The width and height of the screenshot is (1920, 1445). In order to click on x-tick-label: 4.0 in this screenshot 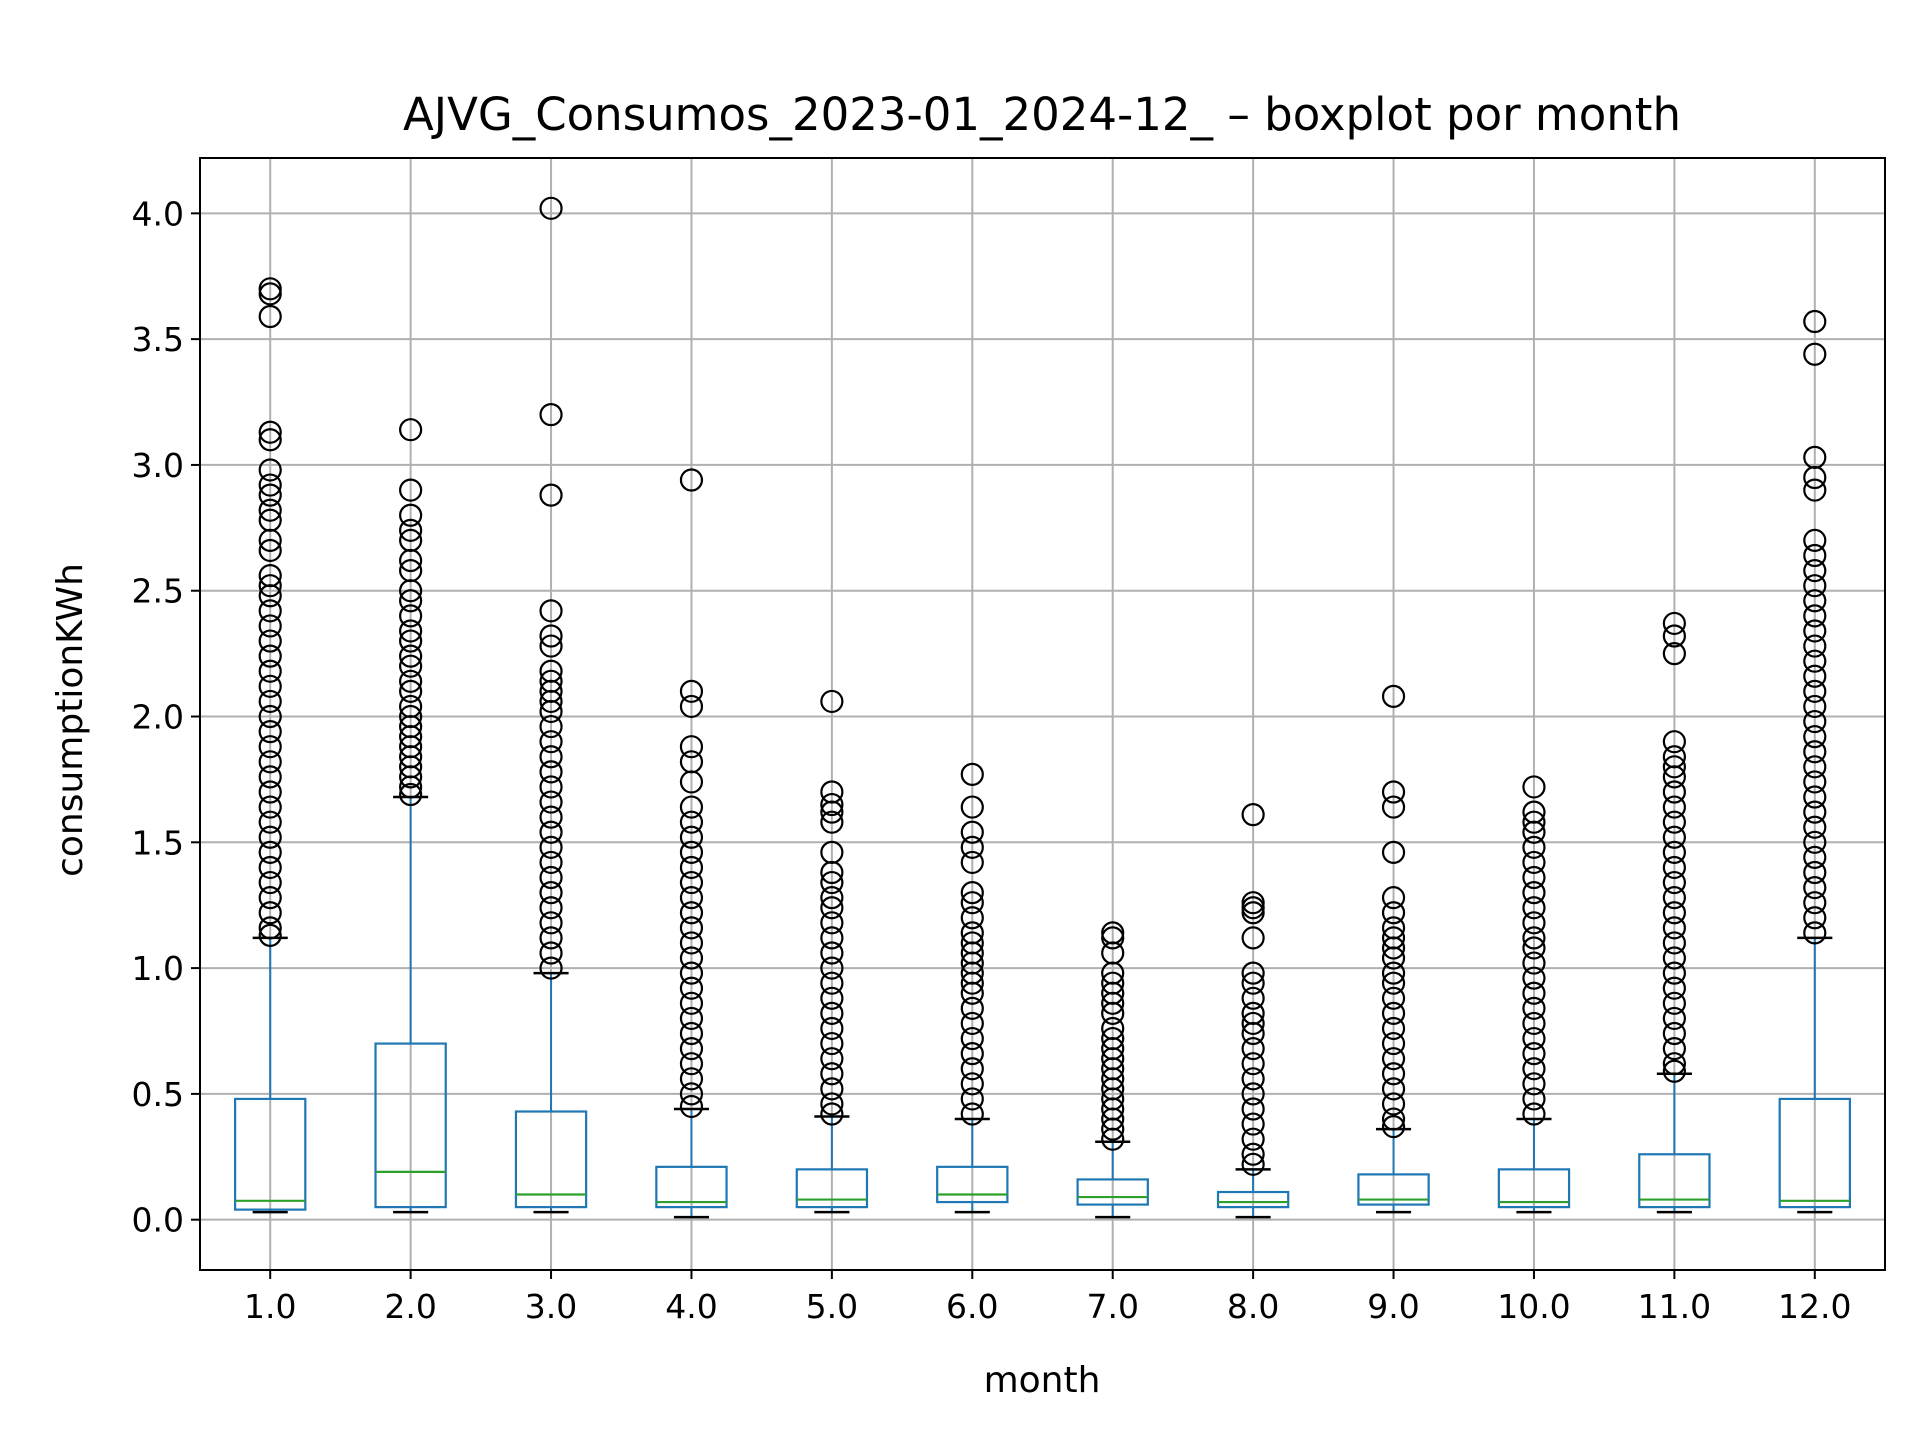, I will do `click(691, 1306)`.